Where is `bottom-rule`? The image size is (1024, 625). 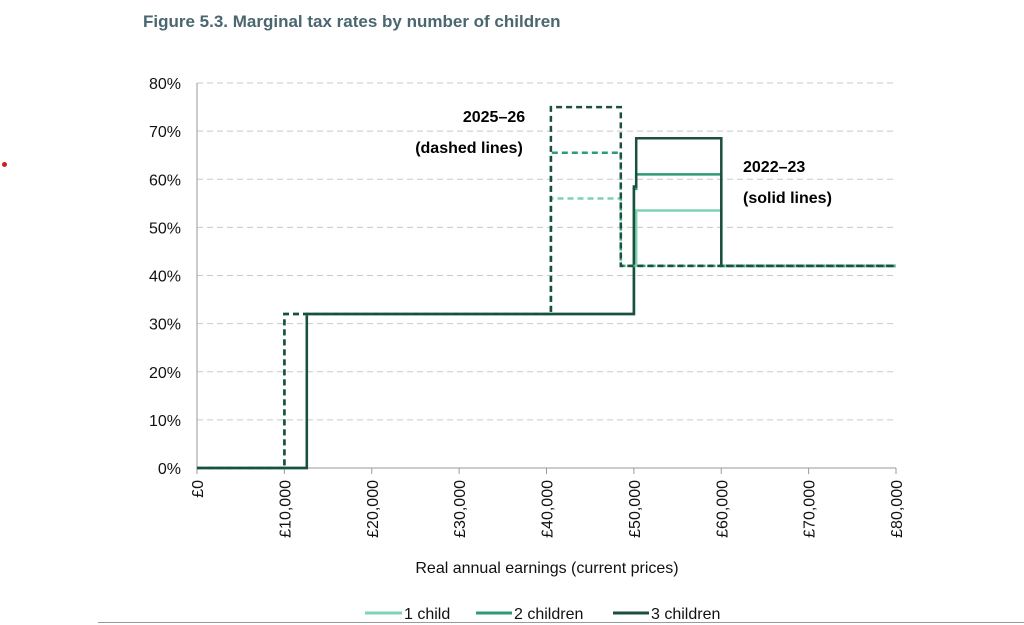
bottom-rule is located at coordinates (561, 622).